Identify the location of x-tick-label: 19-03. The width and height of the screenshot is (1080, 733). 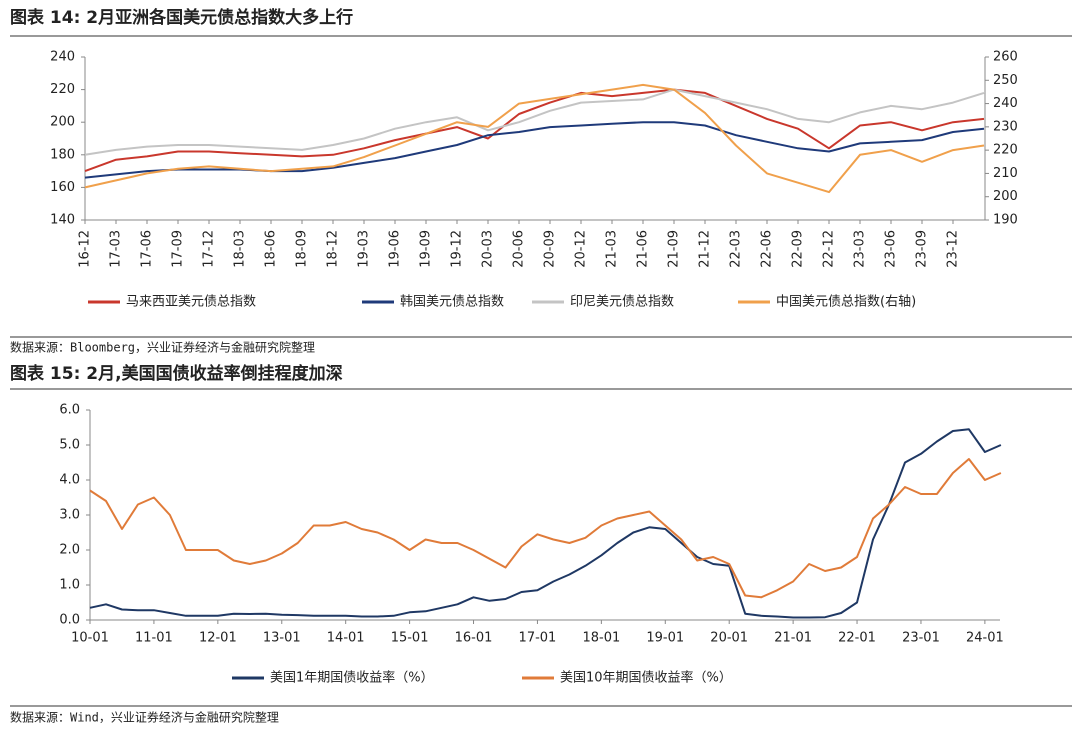
(364, 249).